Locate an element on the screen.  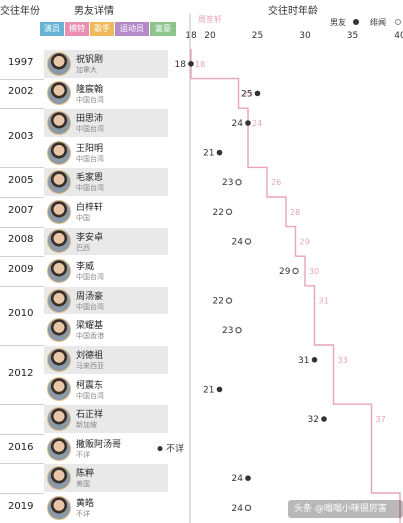
boyfriend-legend-dot-icon is located at coordinates (356, 22).